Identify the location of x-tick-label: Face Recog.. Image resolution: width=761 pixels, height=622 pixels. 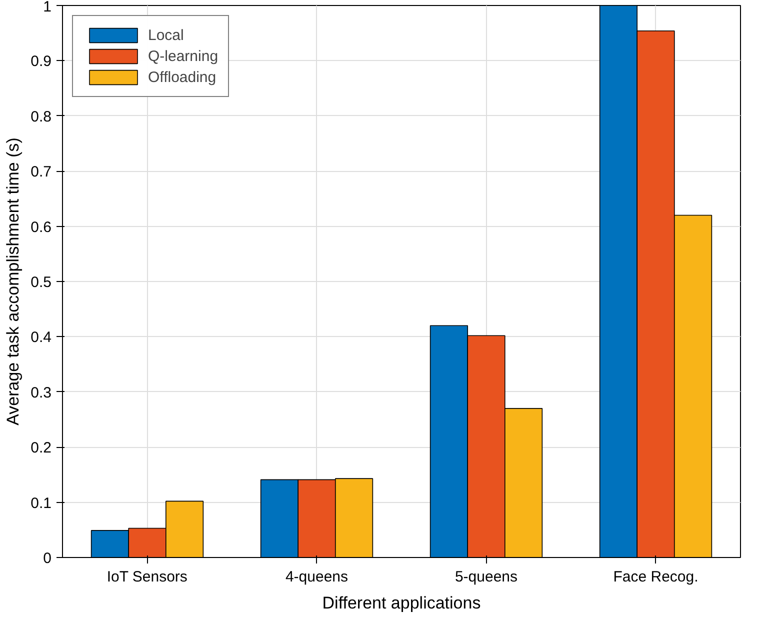
(655, 577).